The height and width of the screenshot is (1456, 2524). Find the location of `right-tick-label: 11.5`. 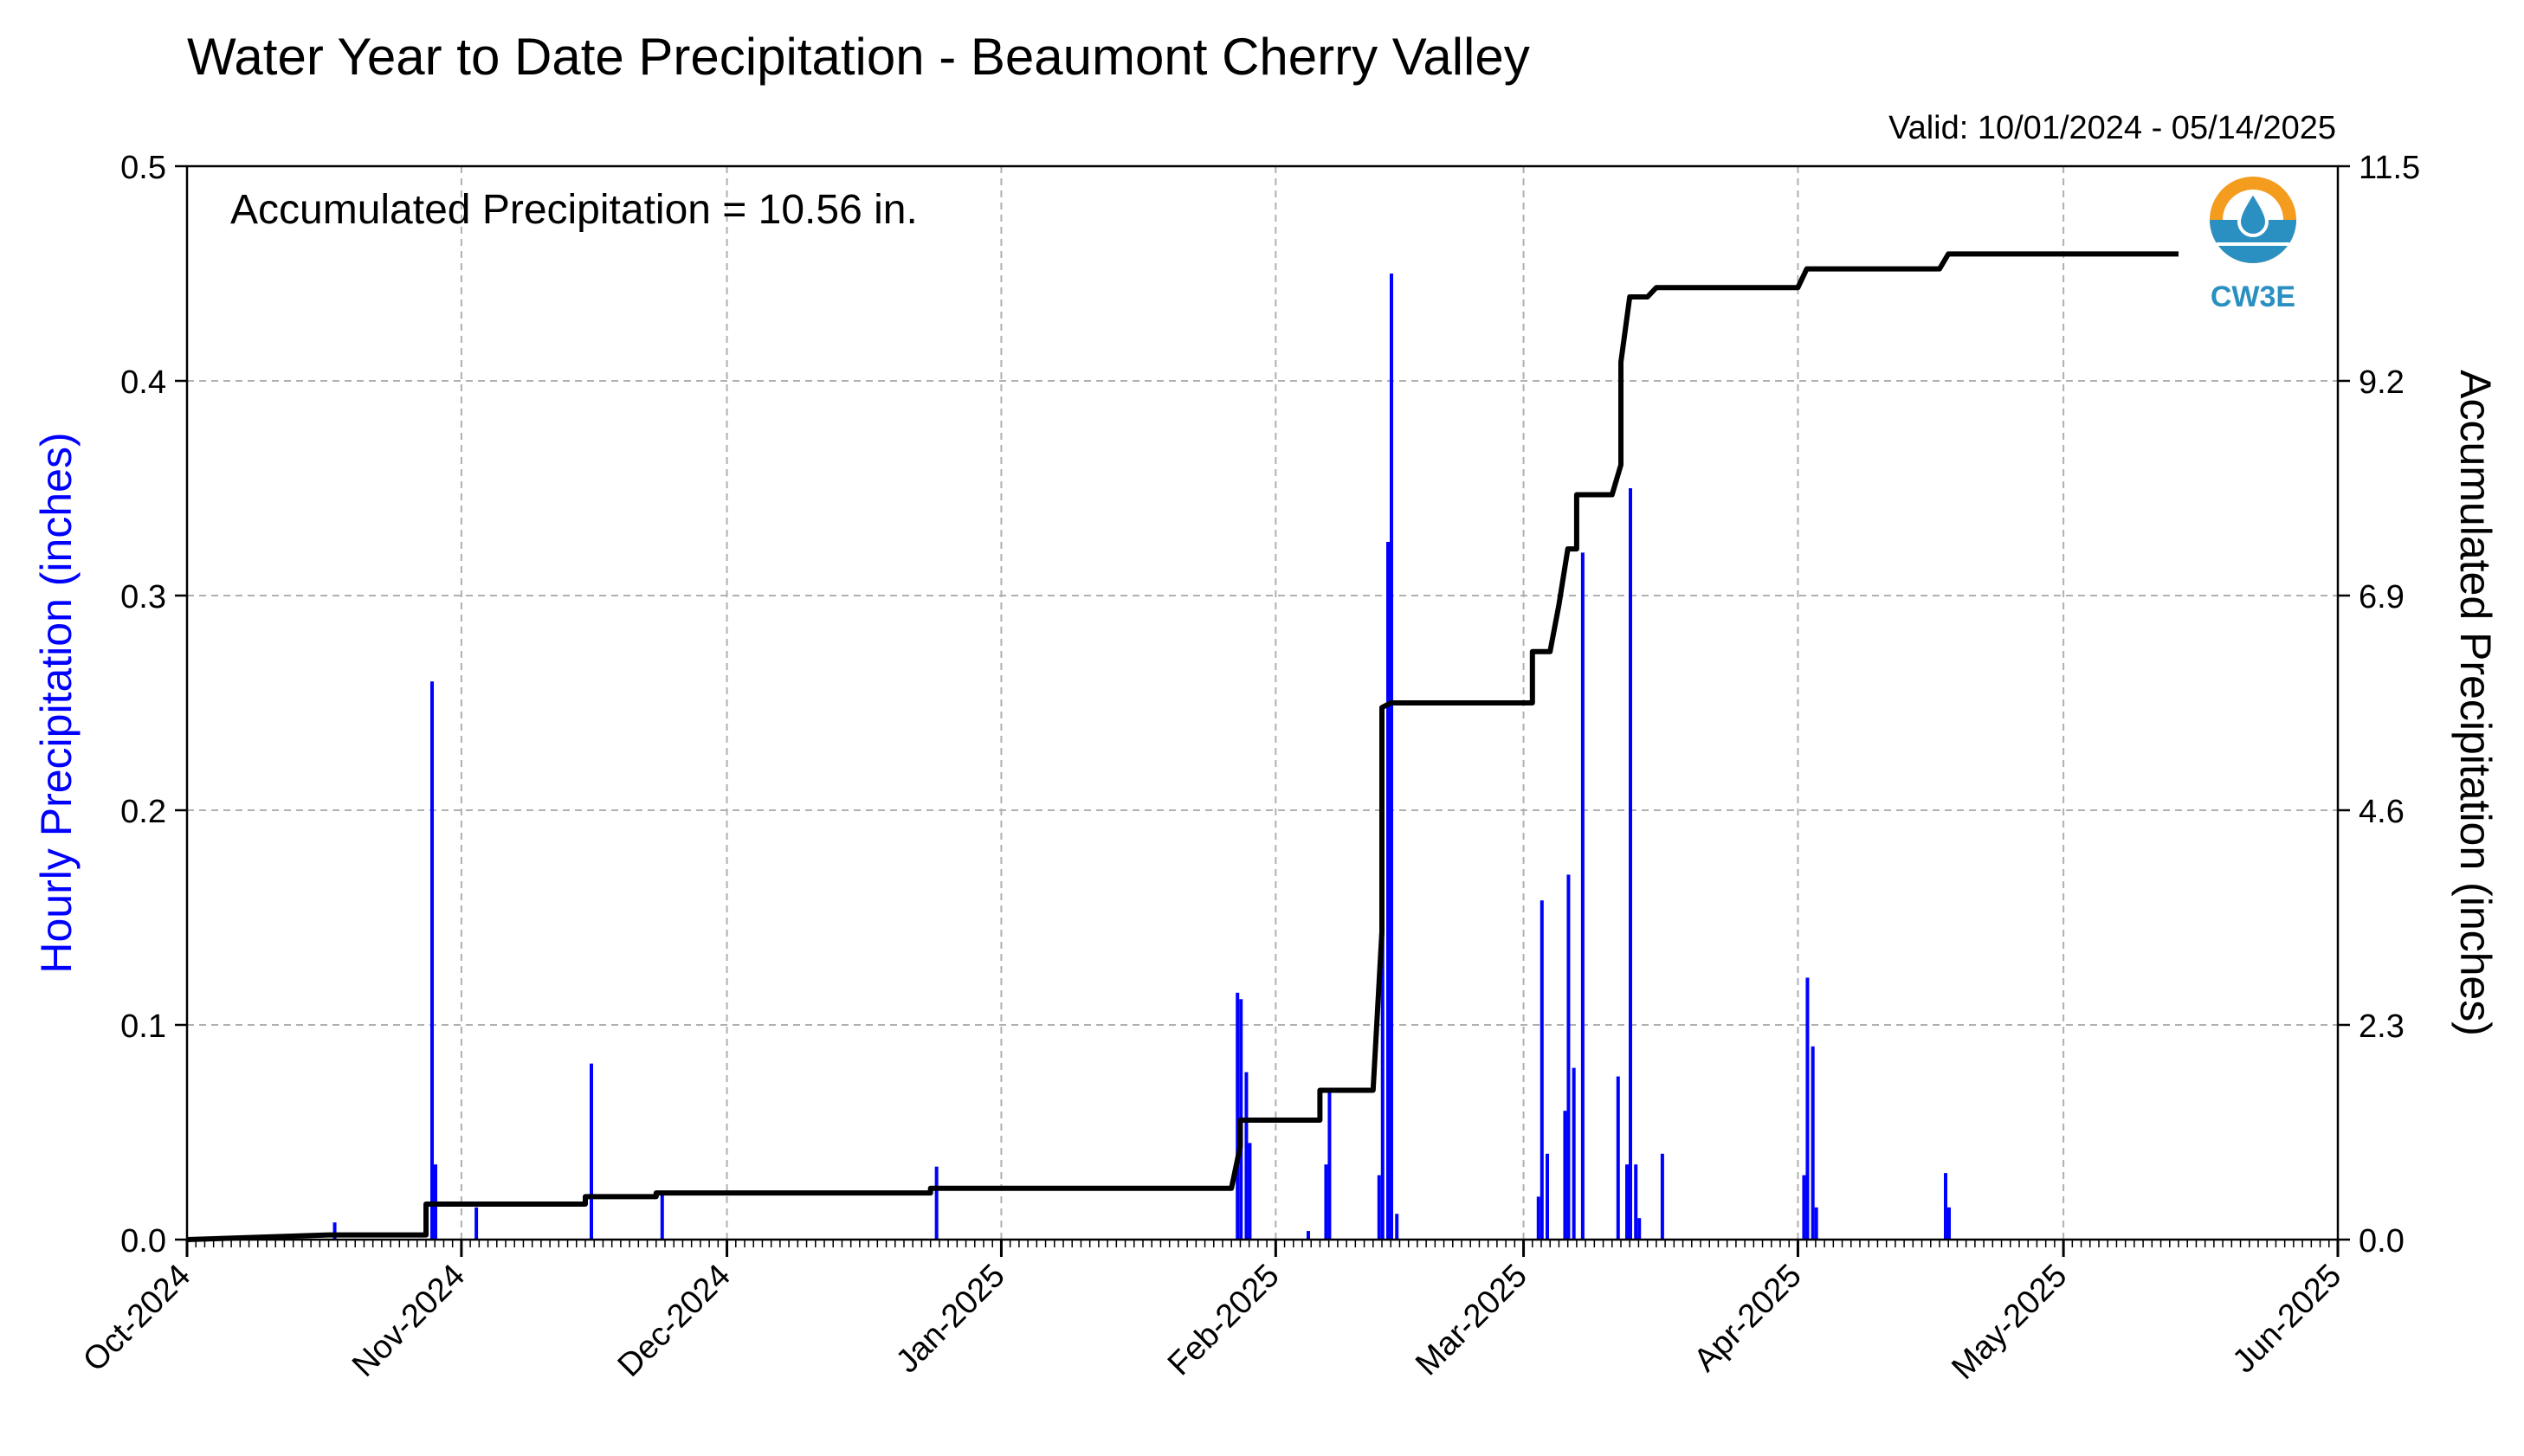

right-tick-label: 11.5 is located at coordinates (2389, 168).